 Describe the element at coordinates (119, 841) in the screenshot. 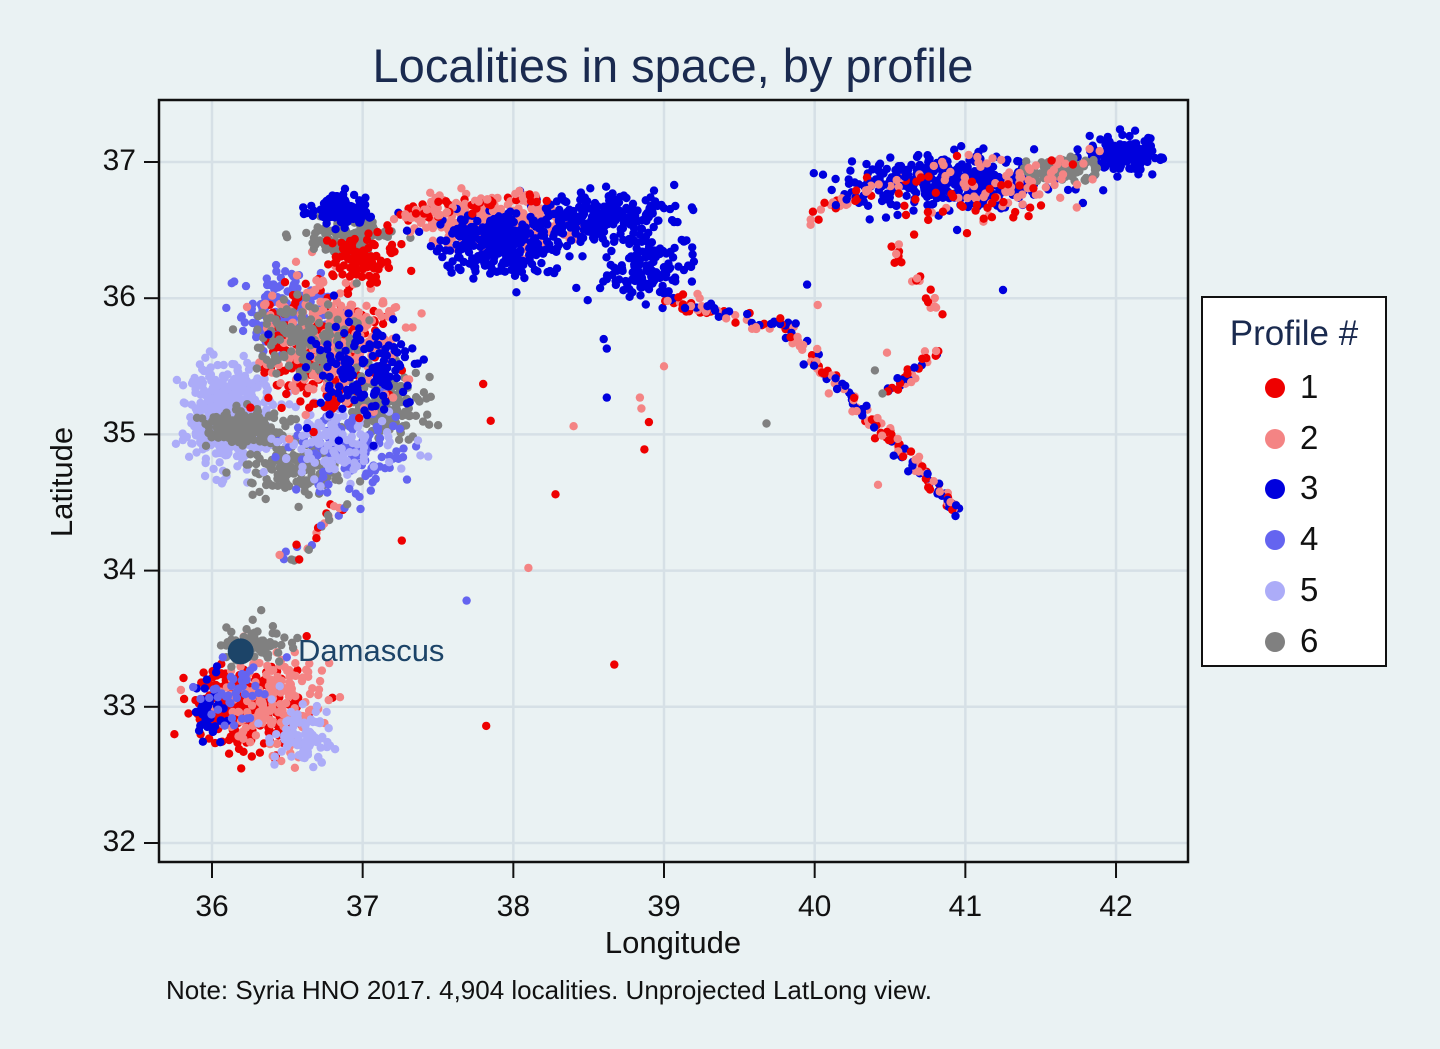

I see `y-tick-label: 32` at that location.